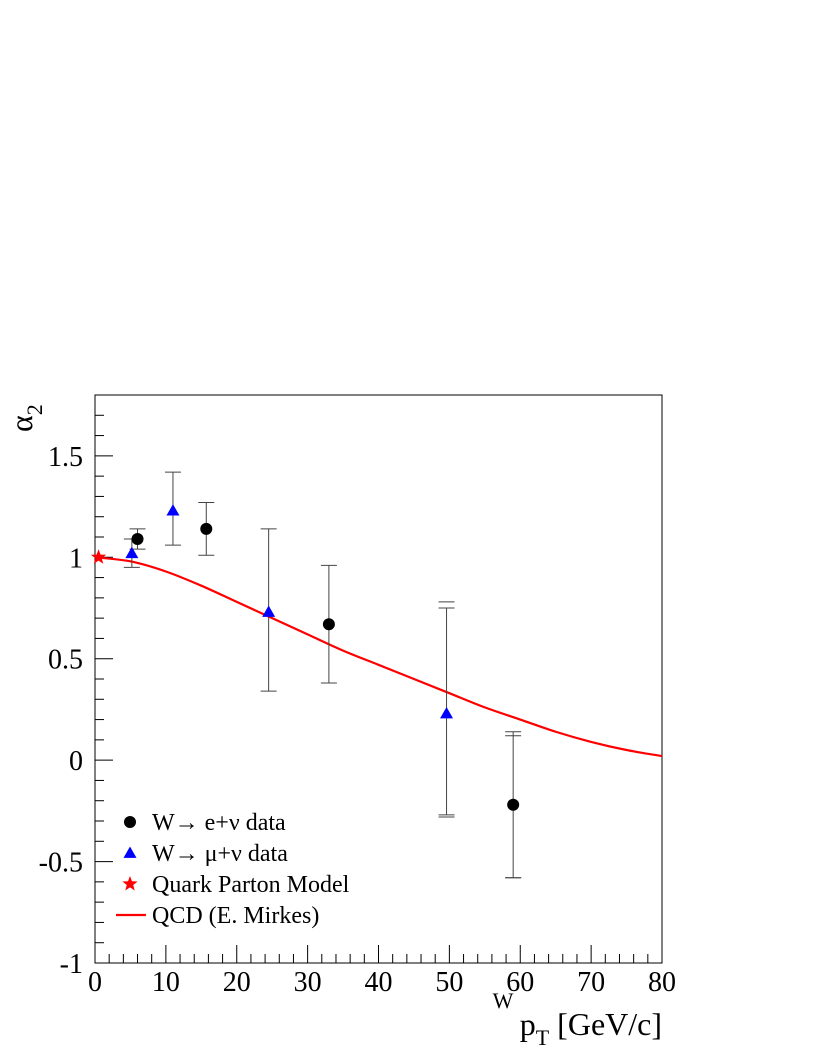 This screenshot has width=817, height=1058. I want to click on x-tick-label: 70, so click(591, 982).